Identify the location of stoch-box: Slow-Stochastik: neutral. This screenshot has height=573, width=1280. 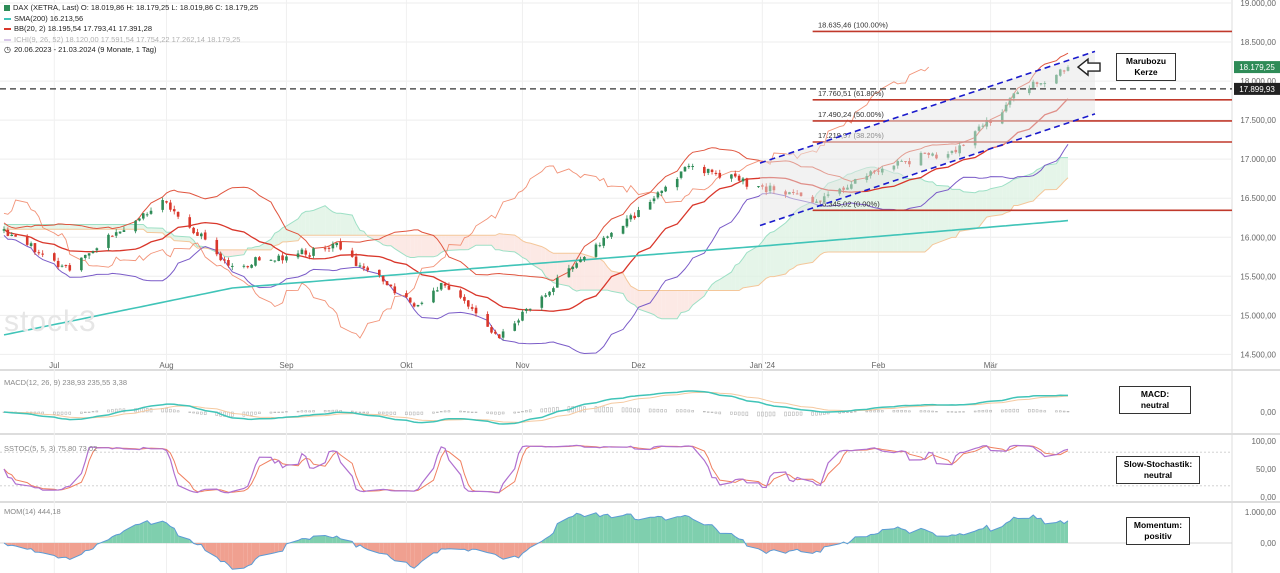
(1158, 470).